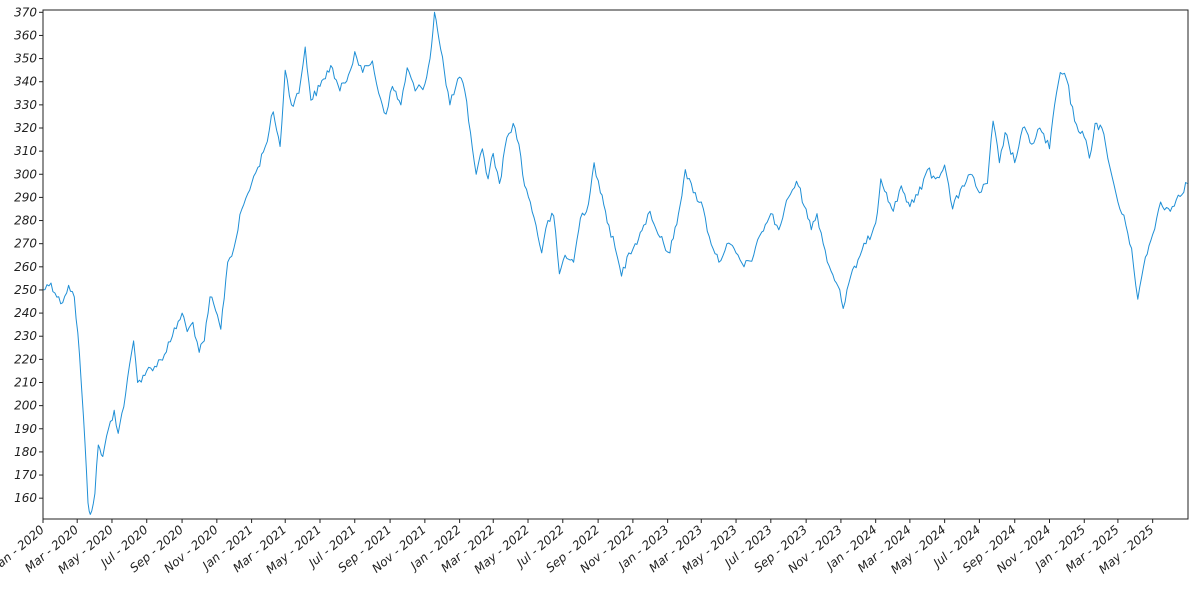 The image size is (1200, 604). I want to click on y-tick-label: 190, so click(25, 429).